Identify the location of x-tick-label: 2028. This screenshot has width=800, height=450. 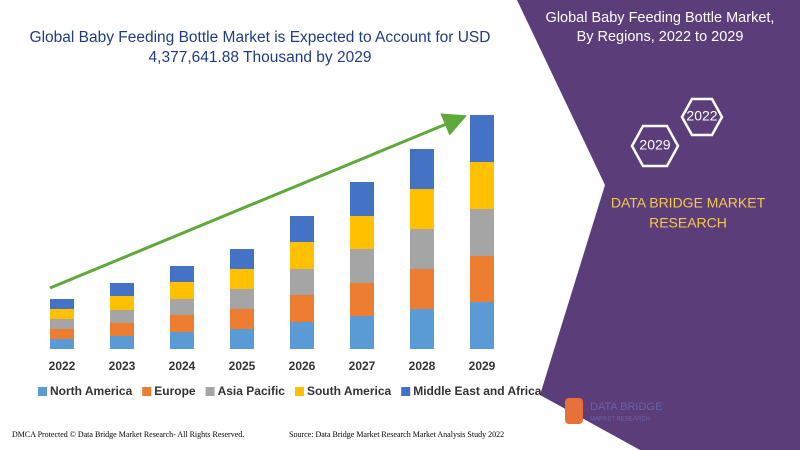
(422, 366).